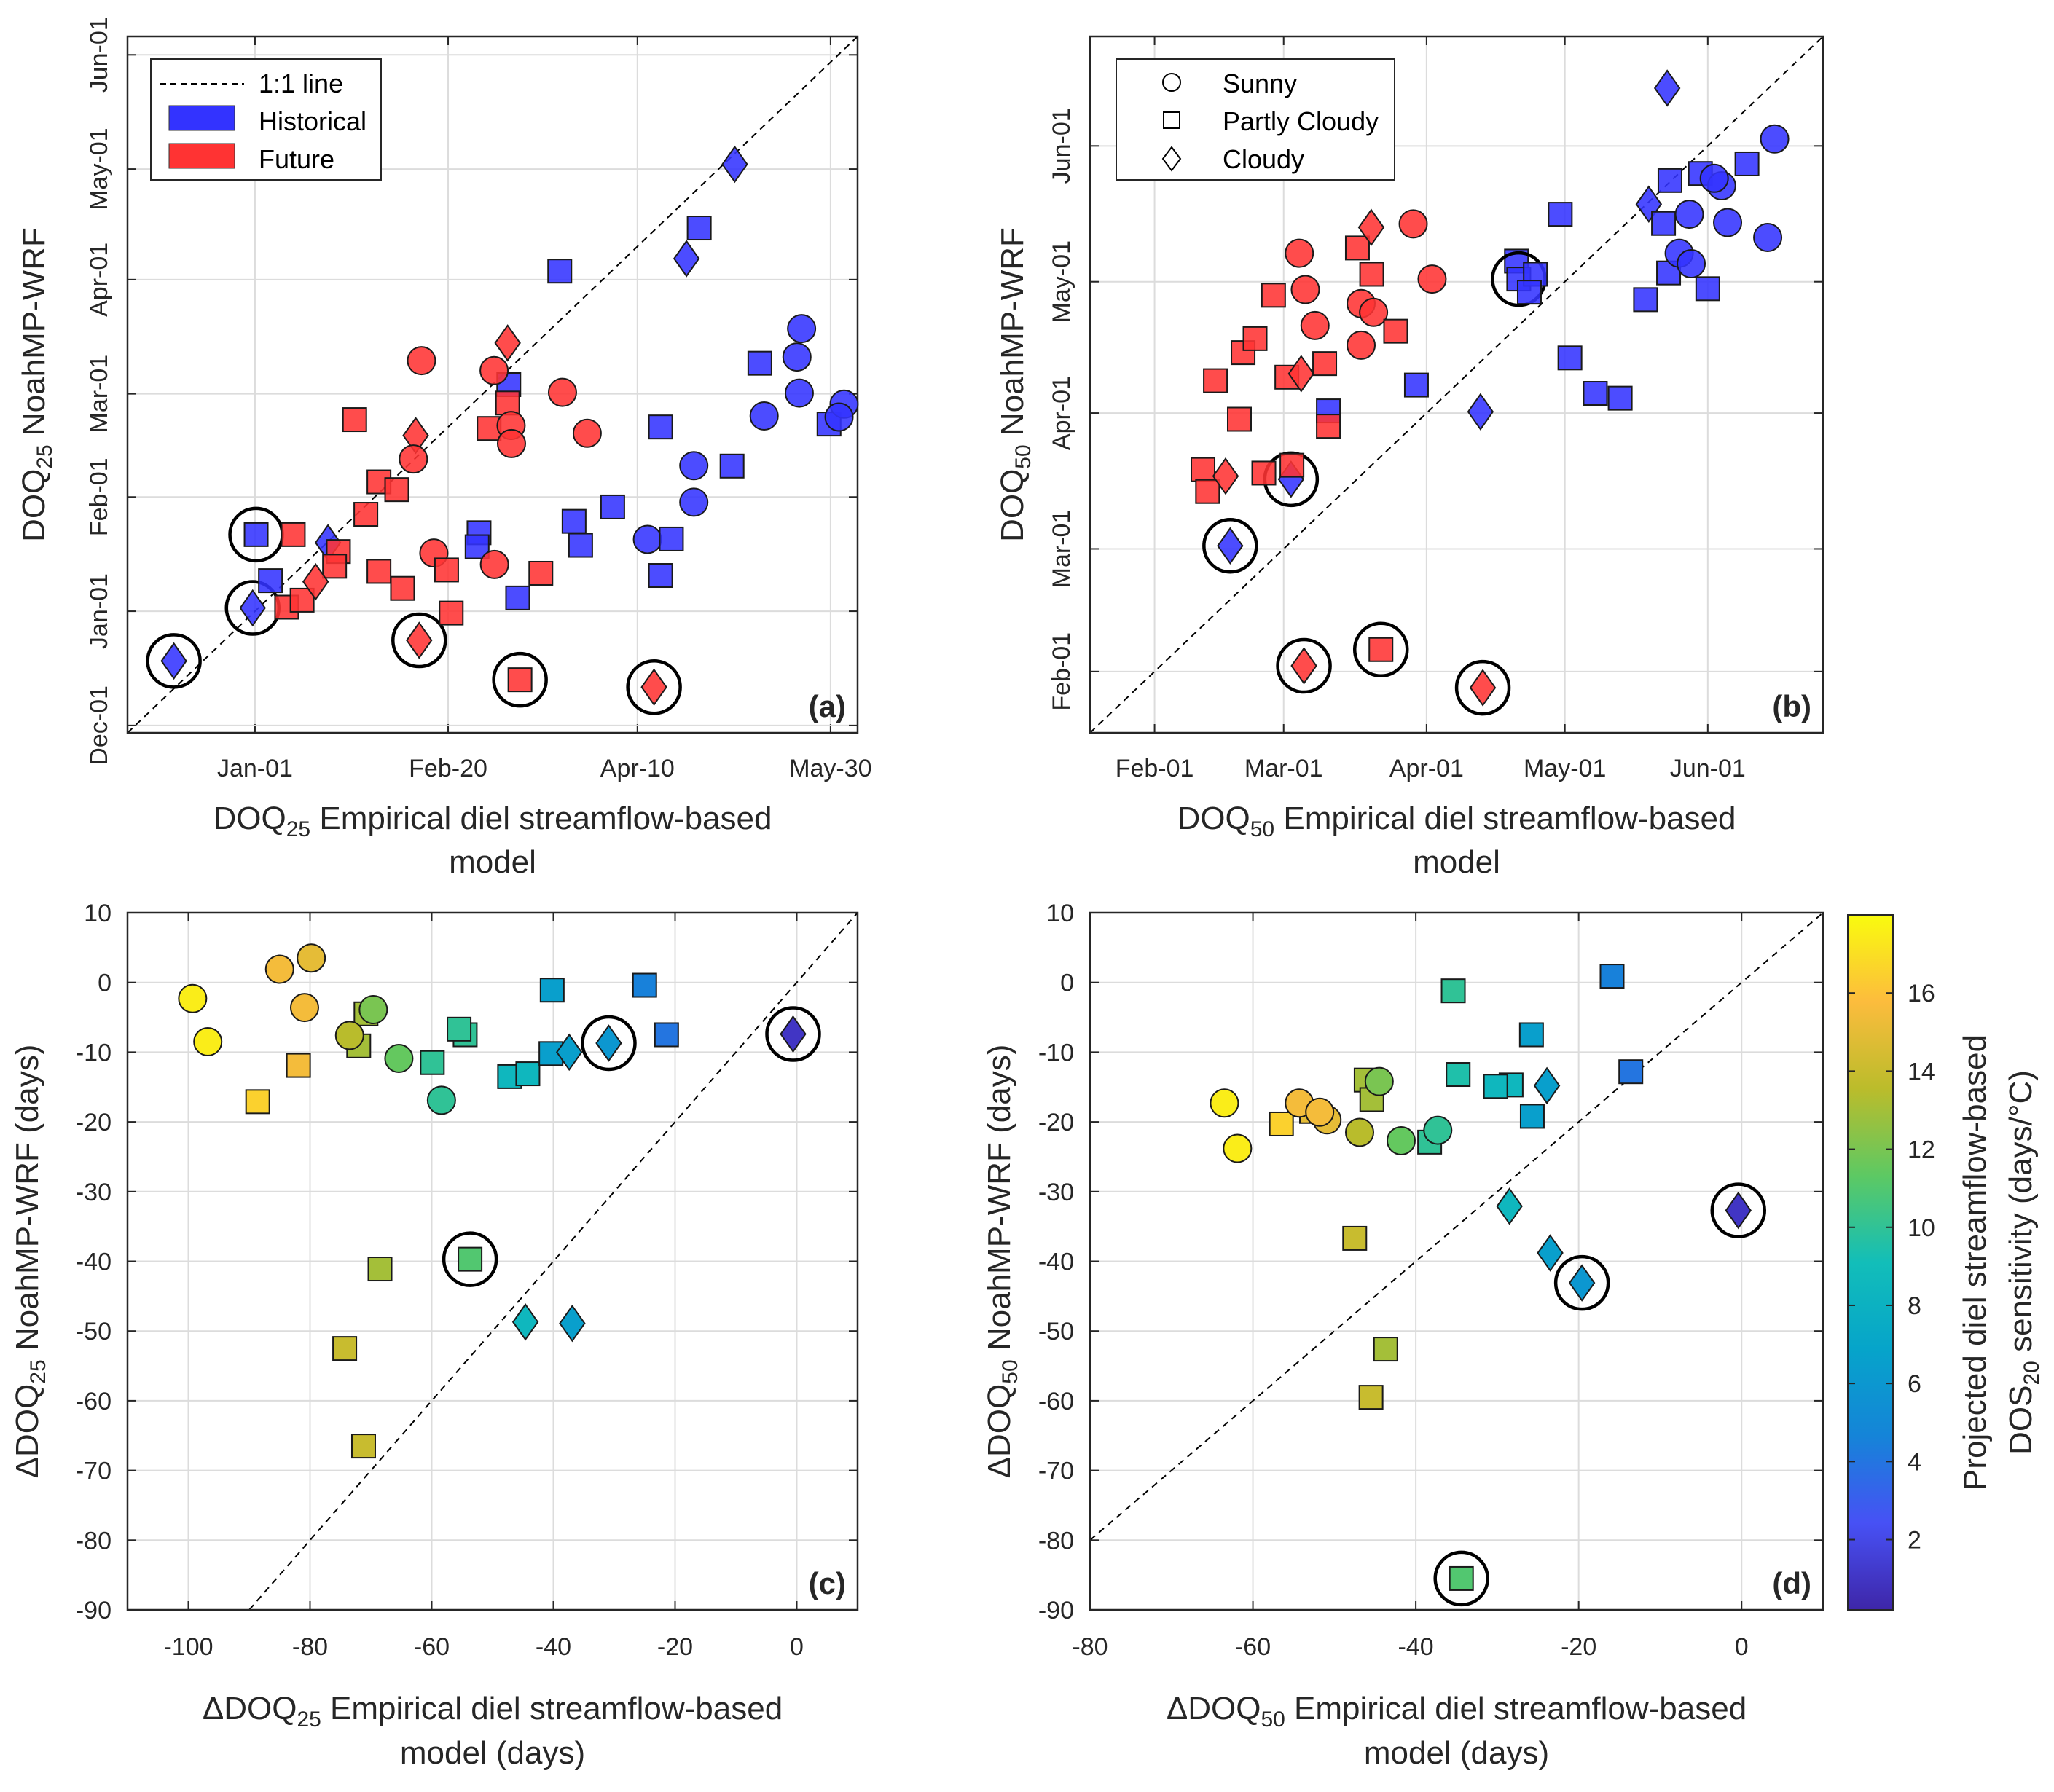 The image size is (2054, 1792). I want to click on y-axis-label-sub: 50, so click(1010, 1371).